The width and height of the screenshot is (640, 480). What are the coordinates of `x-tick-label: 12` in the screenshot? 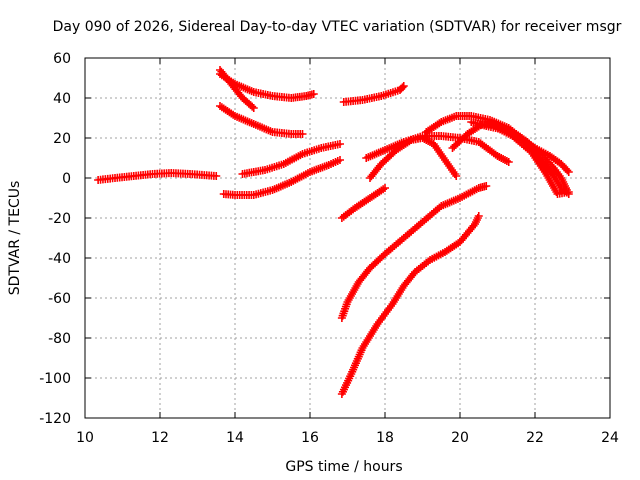 It's located at (160, 438).